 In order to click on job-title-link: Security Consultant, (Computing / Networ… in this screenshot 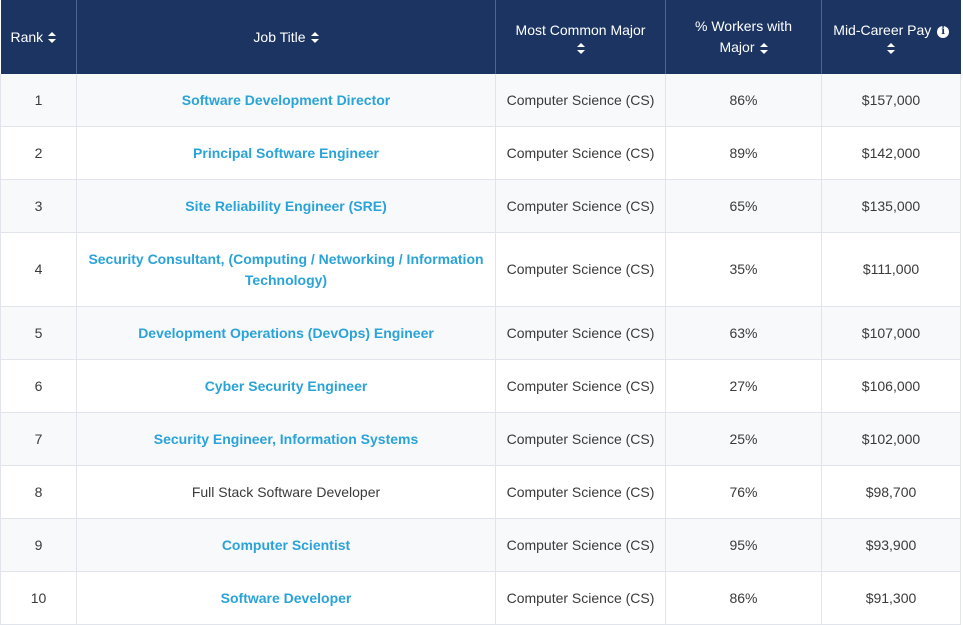, I will do `click(286, 269)`.